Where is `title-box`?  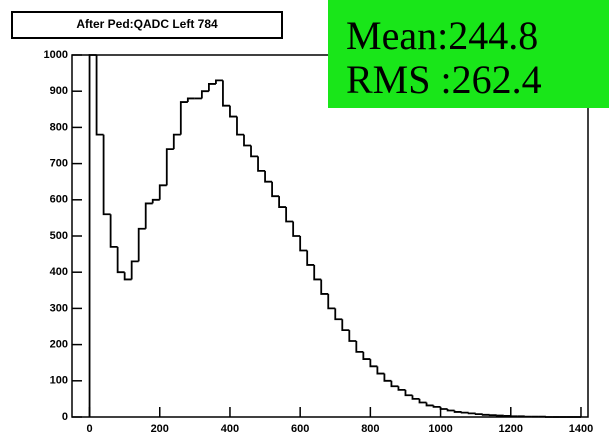 title-box is located at coordinates (147, 25).